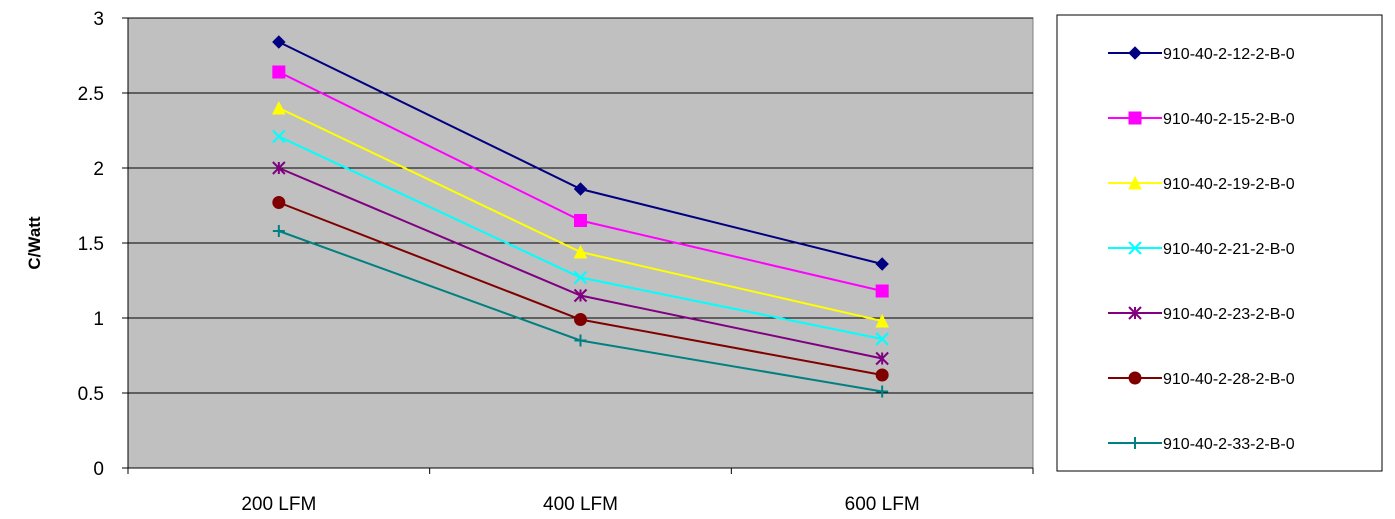 The image size is (1395, 519). Describe the element at coordinates (1229, 249) in the screenshot. I see `legend-label: 910-40-2-21-2-B-0` at that location.